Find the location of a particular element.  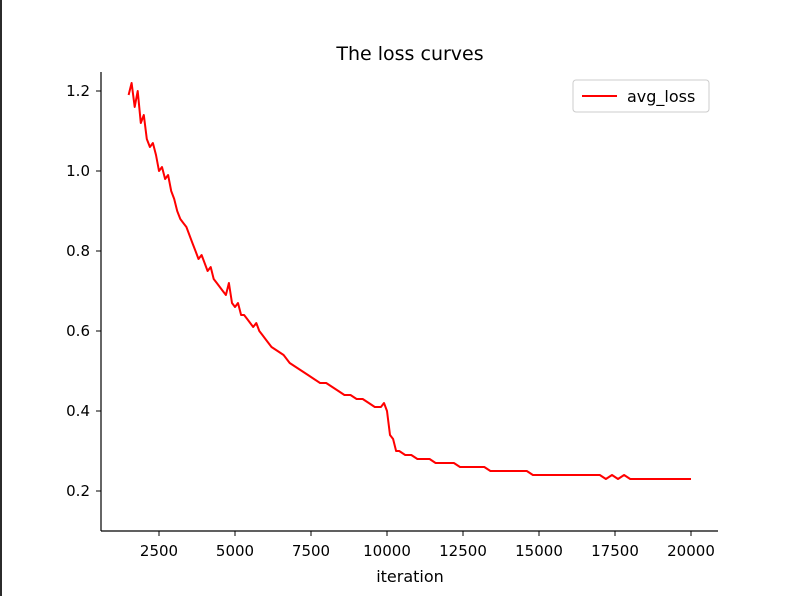

x-tick-label: 15000 is located at coordinates (539, 551).